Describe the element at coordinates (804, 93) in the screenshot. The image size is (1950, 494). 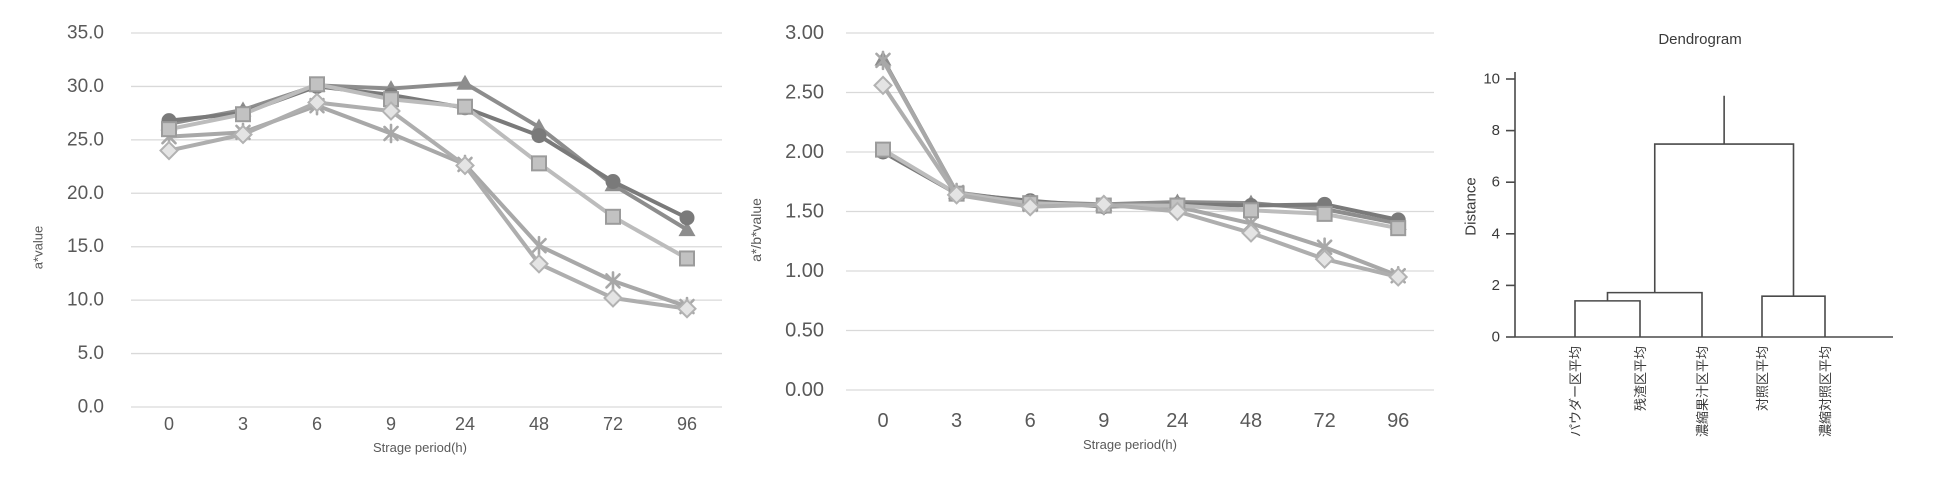
I see `y-tick-label: 2.50` at that location.